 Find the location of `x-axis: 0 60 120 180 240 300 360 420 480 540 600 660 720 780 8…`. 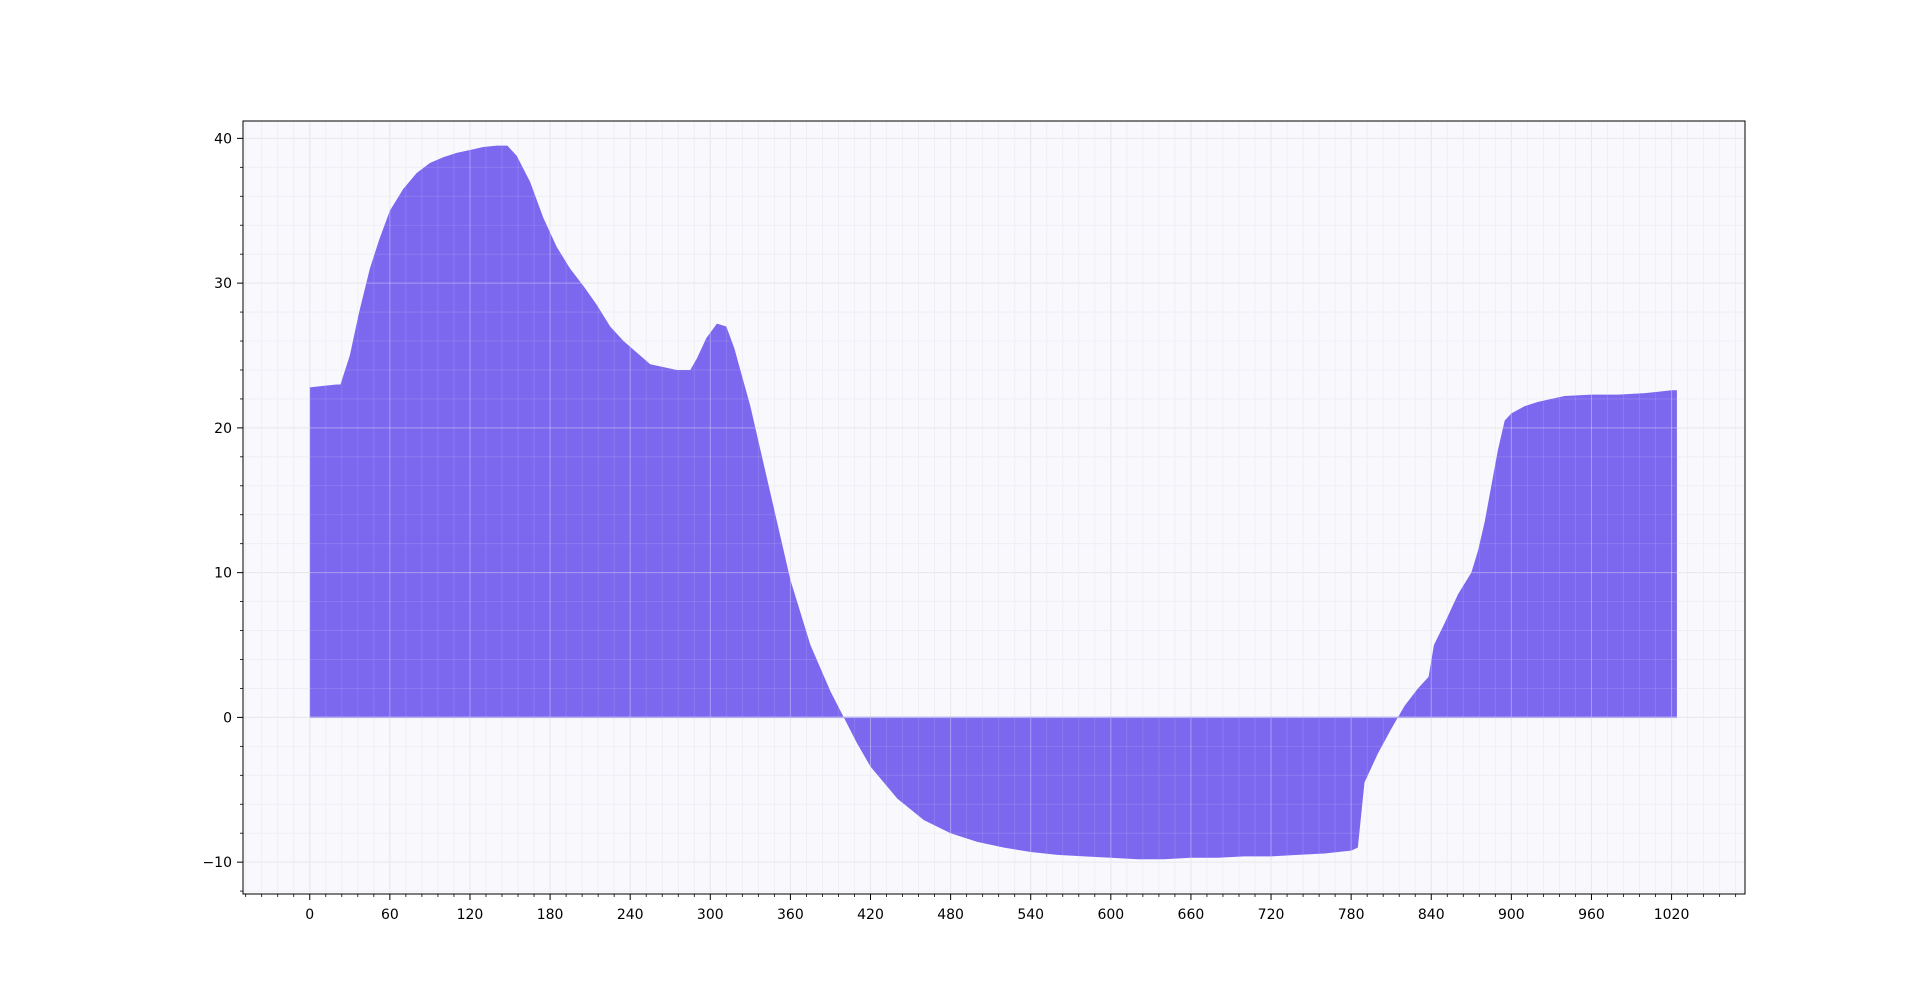

x-axis: 0 60 120 180 240 300 360 420 480 540 600 660 720 780 8… is located at coordinates (991, 908).